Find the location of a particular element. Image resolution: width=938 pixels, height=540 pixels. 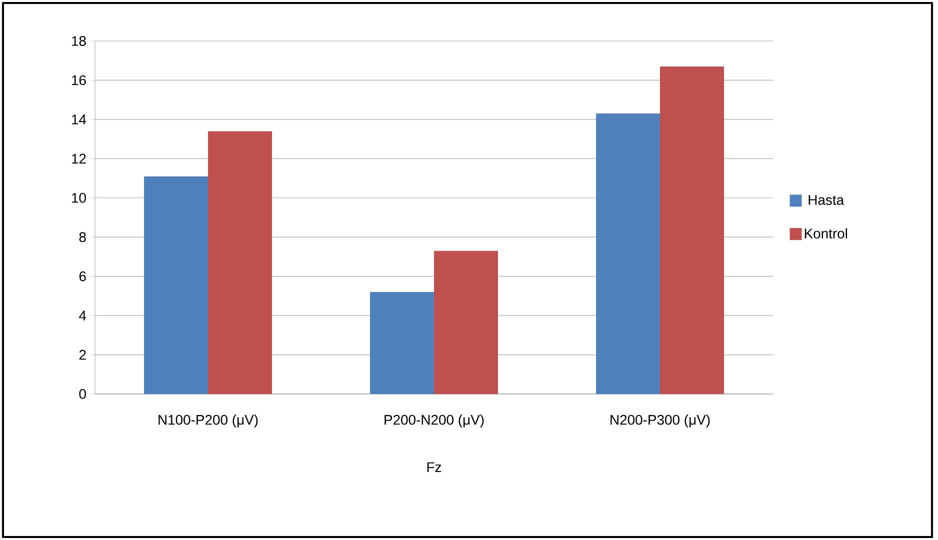

y-tick-label: 4 is located at coordinates (82, 315).